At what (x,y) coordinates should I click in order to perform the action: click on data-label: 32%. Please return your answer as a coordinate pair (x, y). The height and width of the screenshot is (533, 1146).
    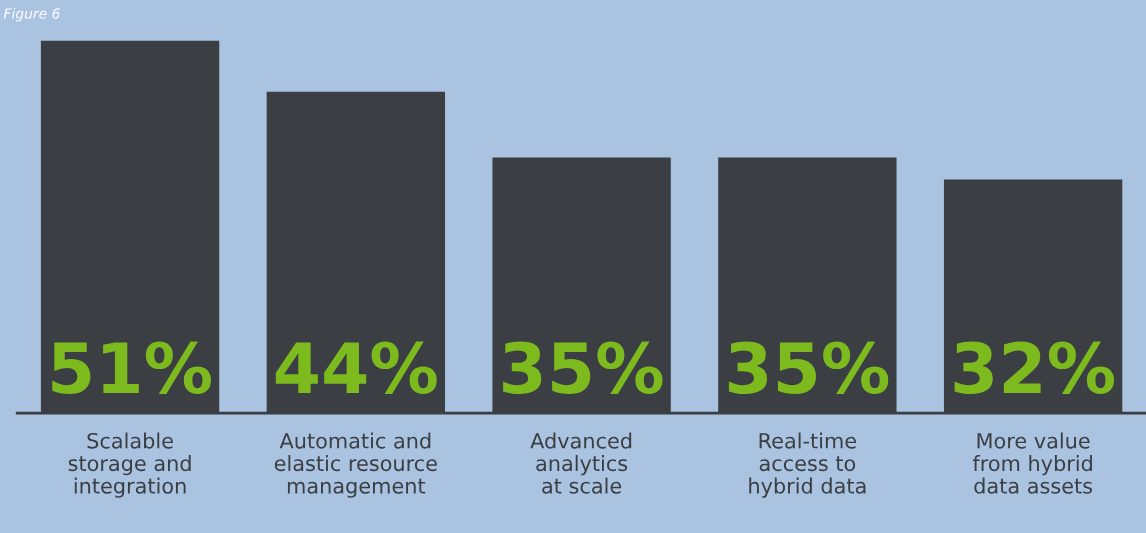
    Looking at the image, I should click on (1034, 368).